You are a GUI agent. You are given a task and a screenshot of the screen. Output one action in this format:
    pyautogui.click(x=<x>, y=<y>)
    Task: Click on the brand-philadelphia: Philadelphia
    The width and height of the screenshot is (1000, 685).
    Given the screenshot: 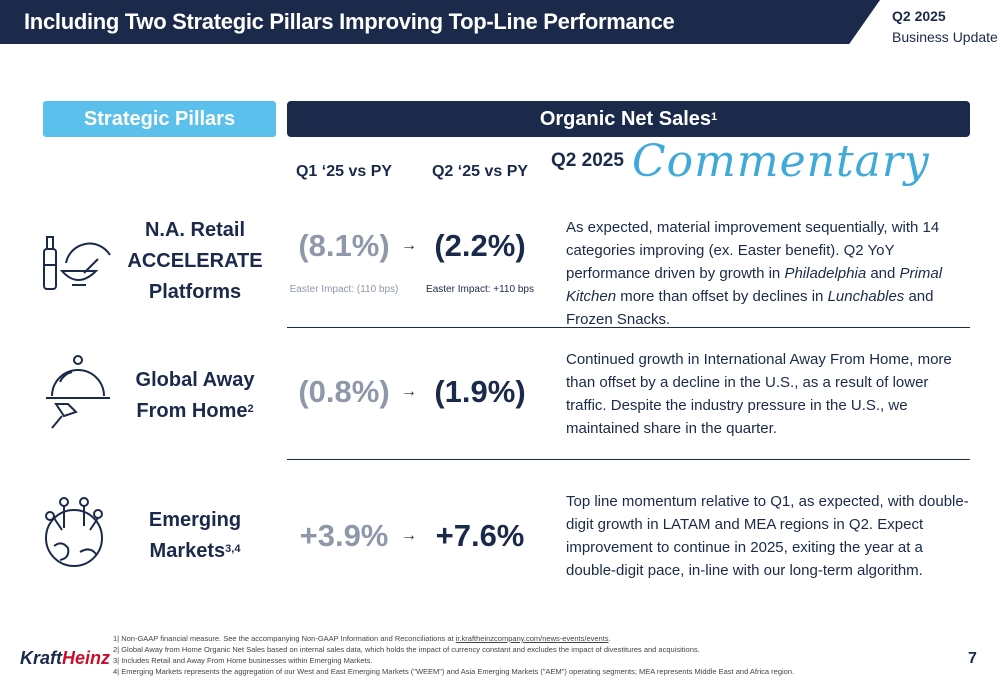 What is the action you would take?
    pyautogui.click(x=825, y=273)
    